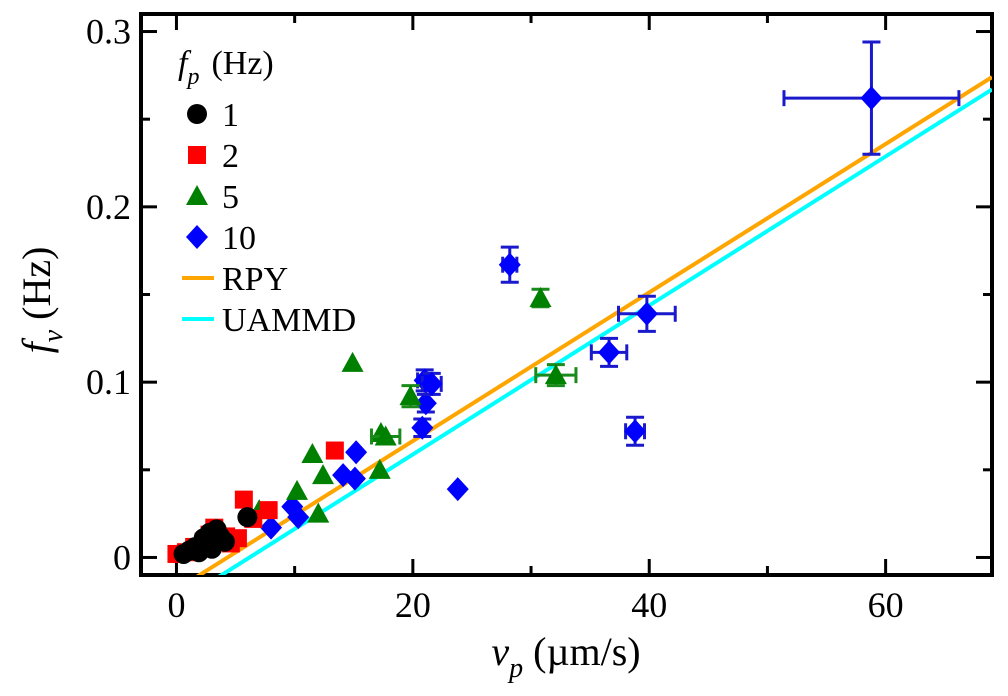 The width and height of the screenshot is (1008, 696). Describe the element at coordinates (213, 115) in the screenshot. I see `legend-entry-1: 1` at that location.